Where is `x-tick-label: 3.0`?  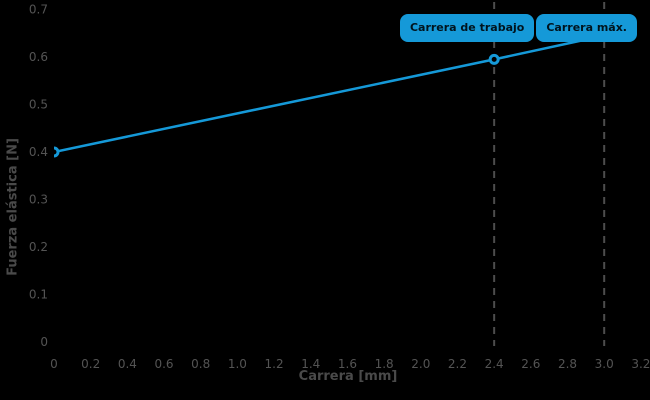 x-tick-label: 3.0 is located at coordinates (604, 364).